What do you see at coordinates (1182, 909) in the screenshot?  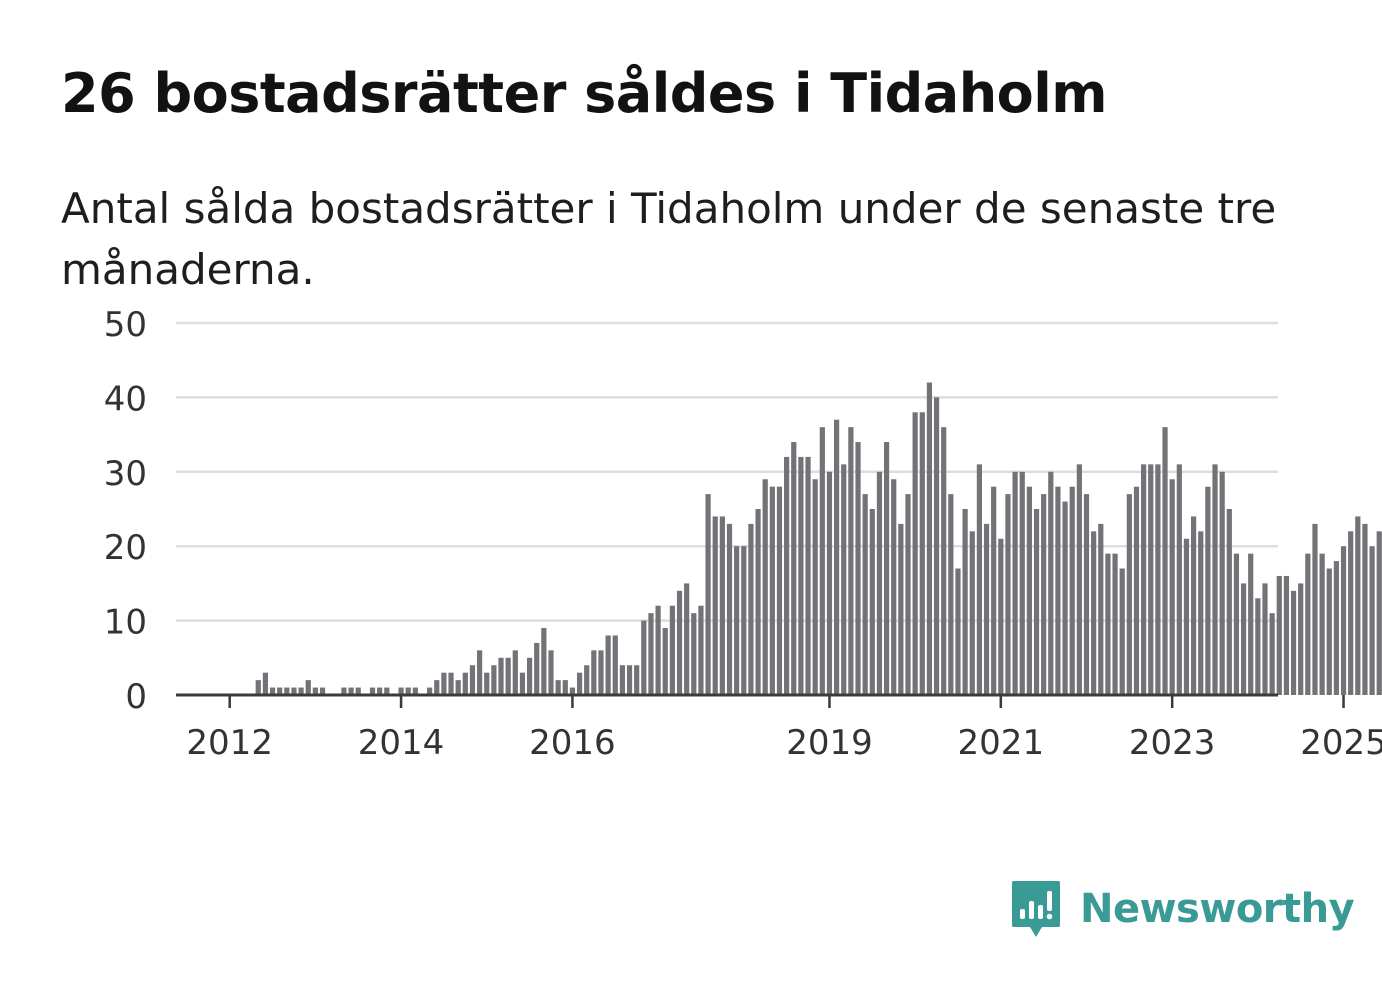 I see `brand-logo: Newsworthy` at bounding box center [1182, 909].